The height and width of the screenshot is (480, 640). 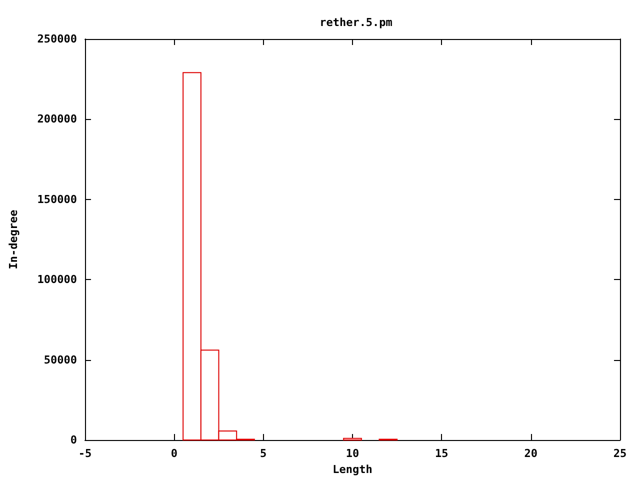 I want to click on y-tick-label: 100000, so click(x=57, y=279).